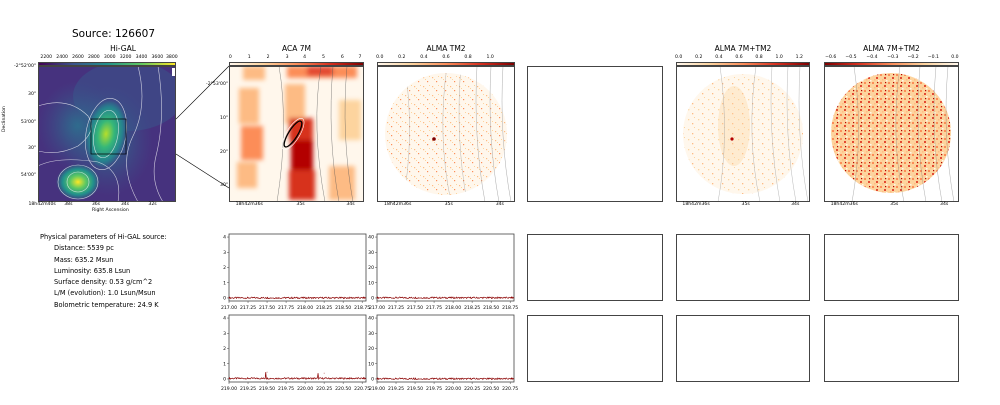  Describe the element at coordinates (305, 57) in the screenshot. I see `cbar-tick: 4` at that location.